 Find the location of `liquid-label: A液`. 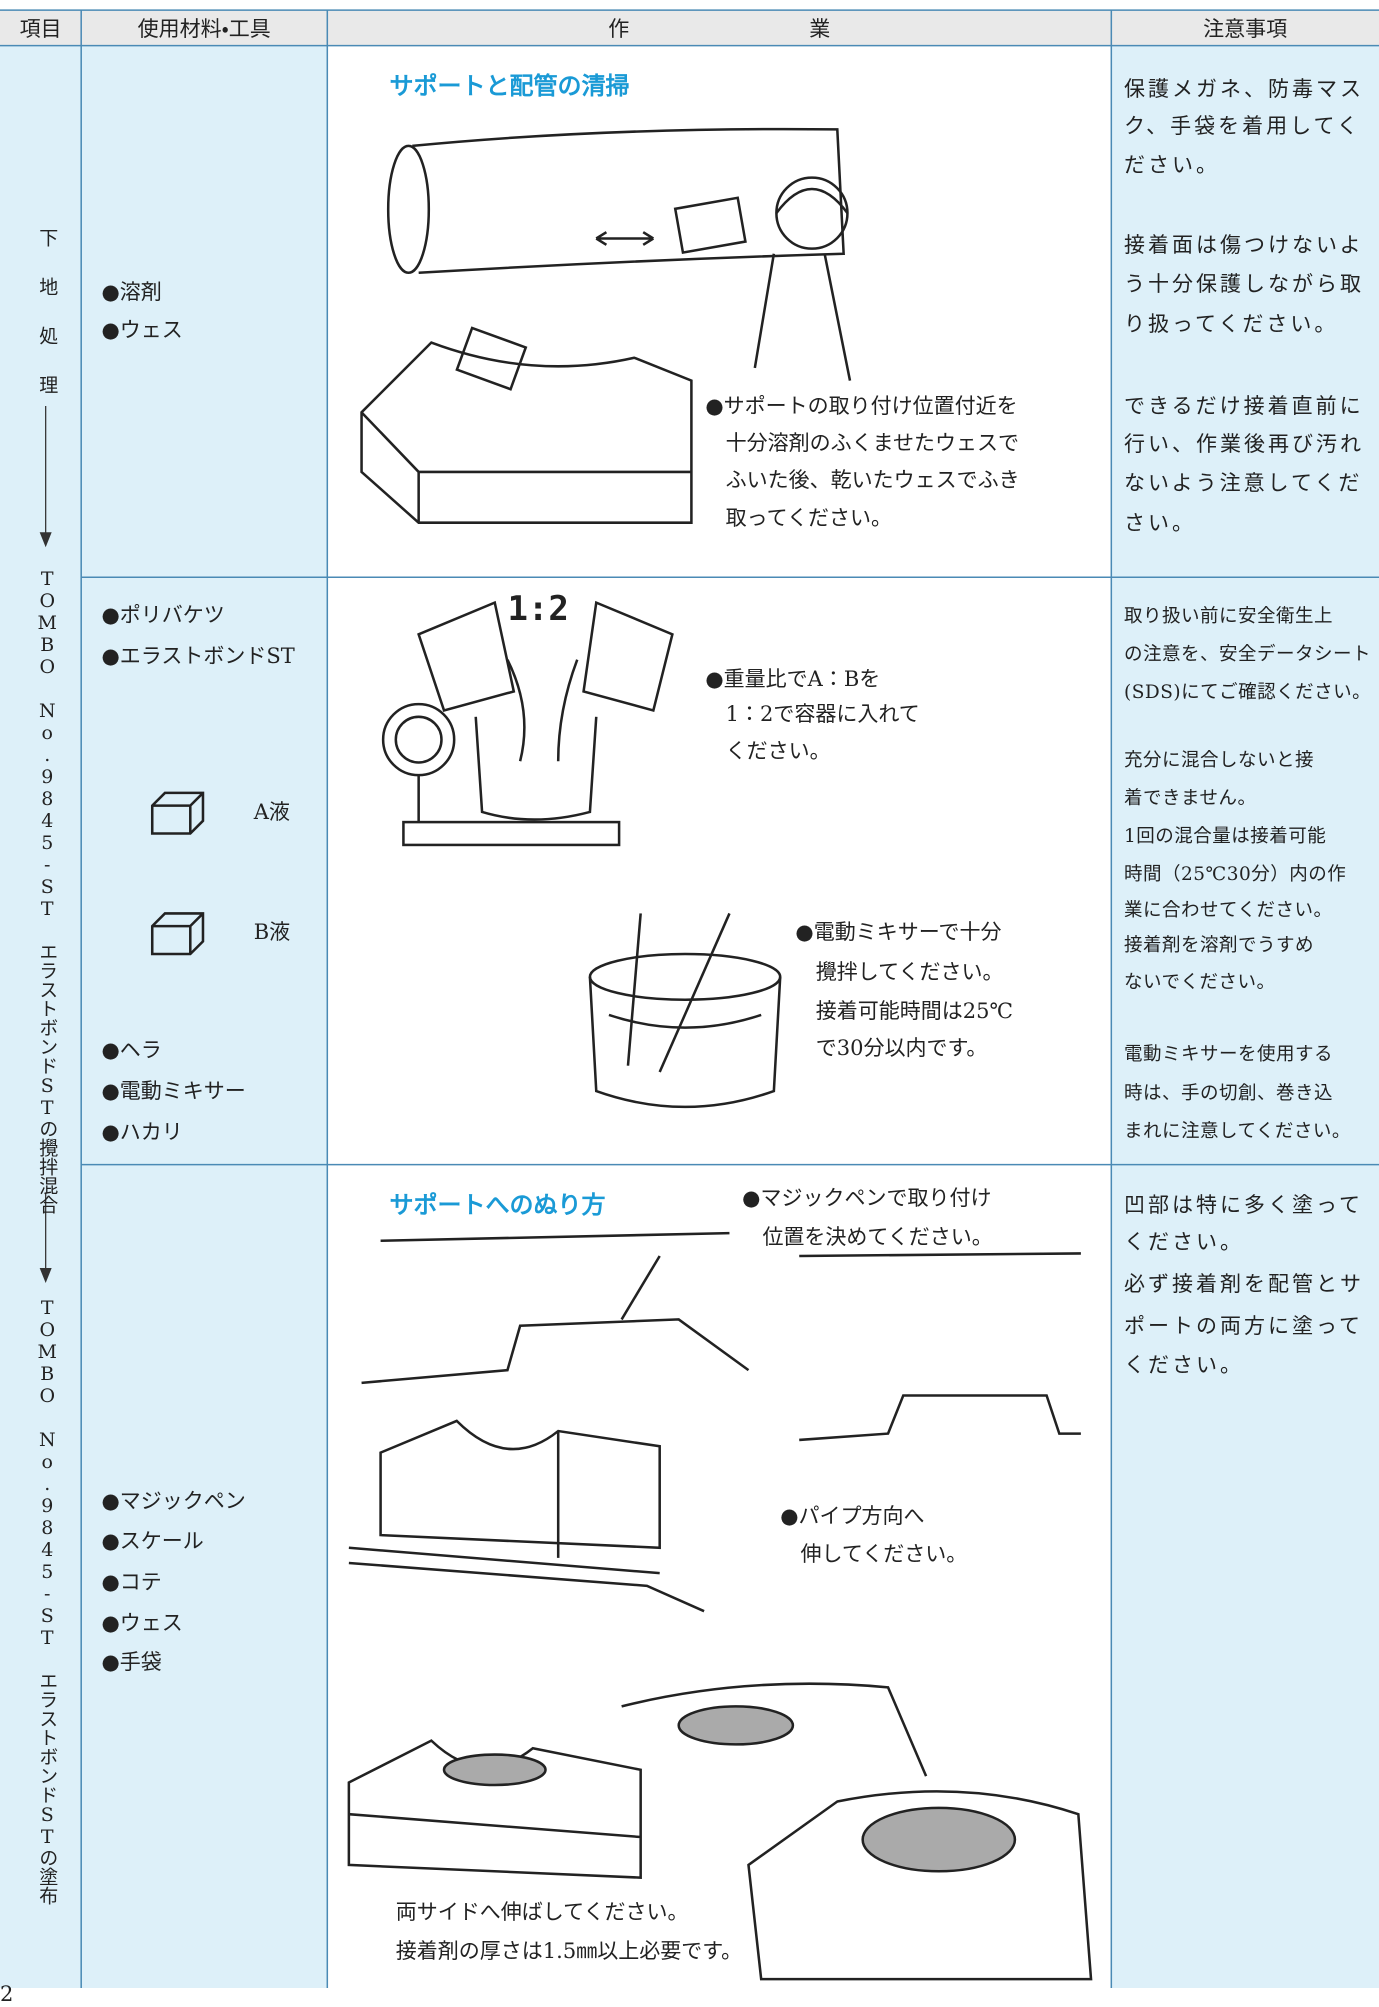

liquid-label: A液 is located at coordinates (271, 811).